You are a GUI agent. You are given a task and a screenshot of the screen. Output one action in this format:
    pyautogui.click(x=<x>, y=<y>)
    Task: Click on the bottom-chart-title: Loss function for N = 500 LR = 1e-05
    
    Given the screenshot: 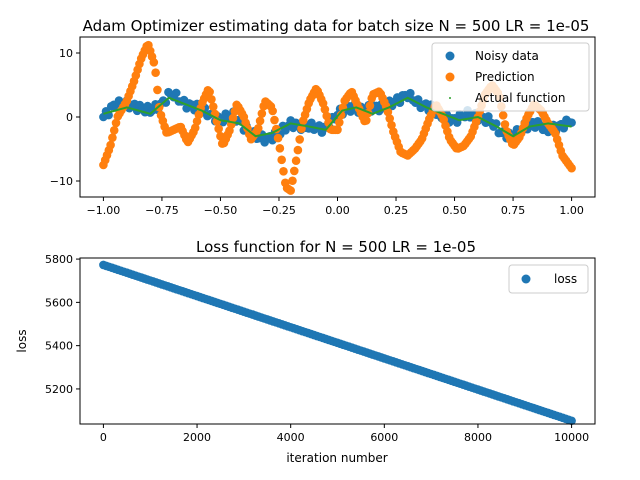 What is the action you would take?
    pyautogui.click(x=336, y=247)
    